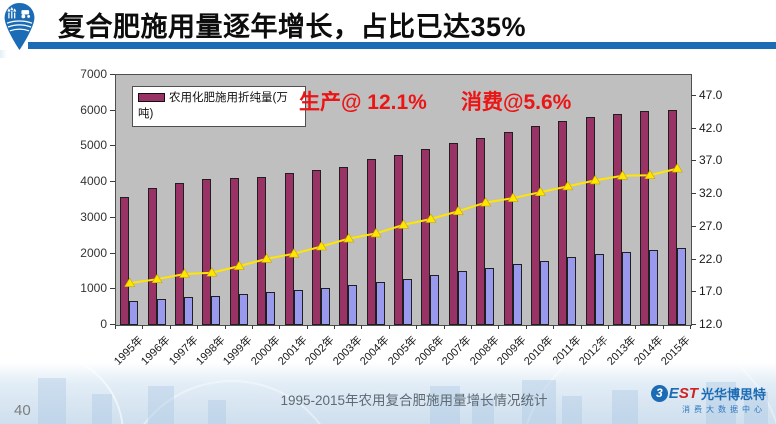 The height and width of the screenshot is (424, 776). Describe the element at coordinates (93, 288) in the screenshot. I see `left-axis-tick-label: 1000` at that location.